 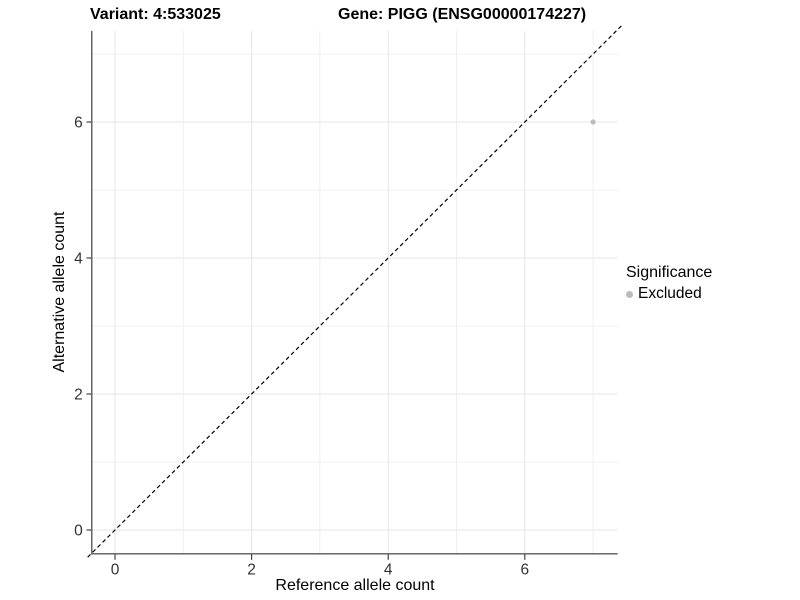 I want to click on data-point, so click(x=593, y=122).